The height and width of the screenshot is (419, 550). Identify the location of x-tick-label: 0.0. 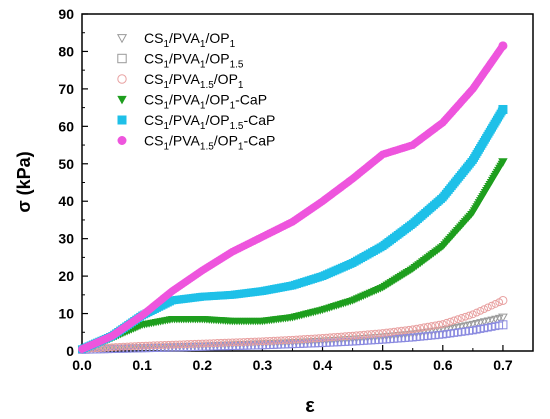
(82, 365).